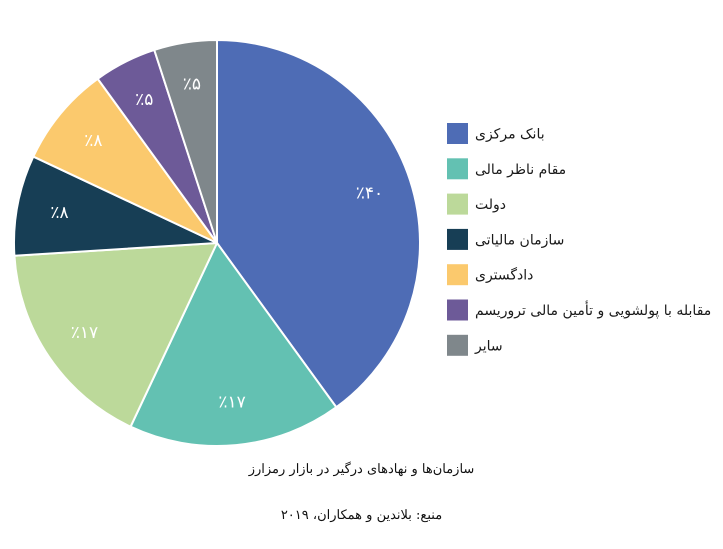 This screenshot has height=549, width=723. I want to click on slice-label-0: ٪۴۰, so click(369, 193).